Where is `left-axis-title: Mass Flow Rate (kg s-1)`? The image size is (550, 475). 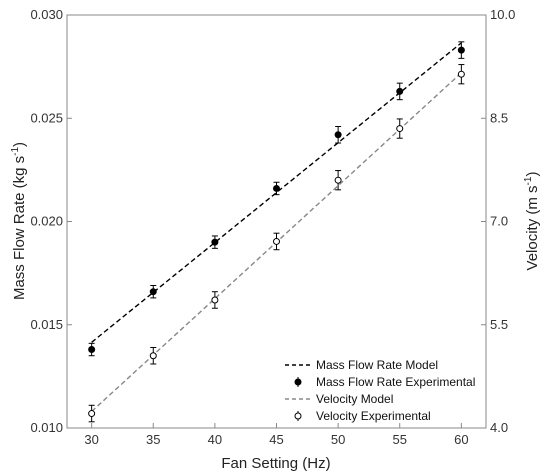 left-axis-title: Mass Flow Rate (kg s-1) is located at coordinates (19, 221).